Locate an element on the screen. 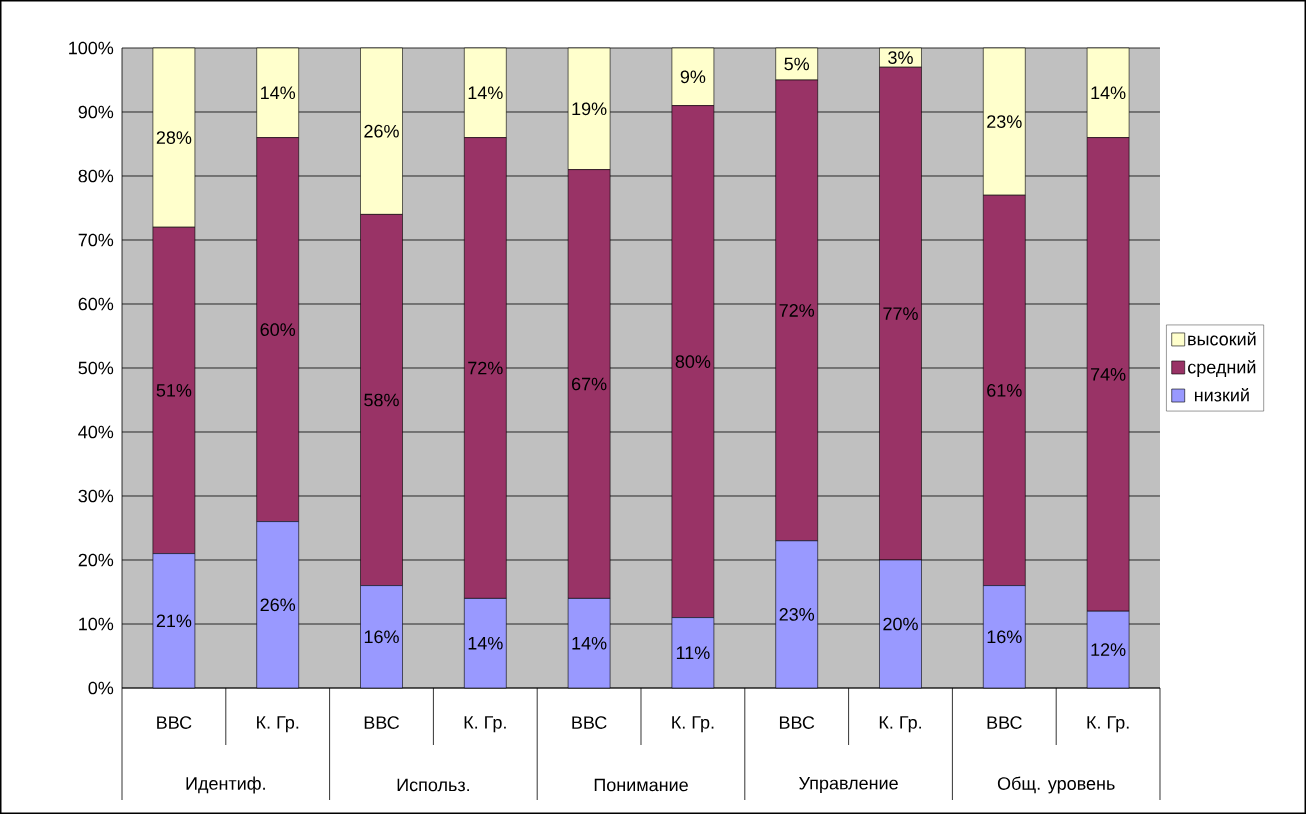 The height and width of the screenshot is (814, 1306). y-tick-label: 30% is located at coordinates (96, 496).